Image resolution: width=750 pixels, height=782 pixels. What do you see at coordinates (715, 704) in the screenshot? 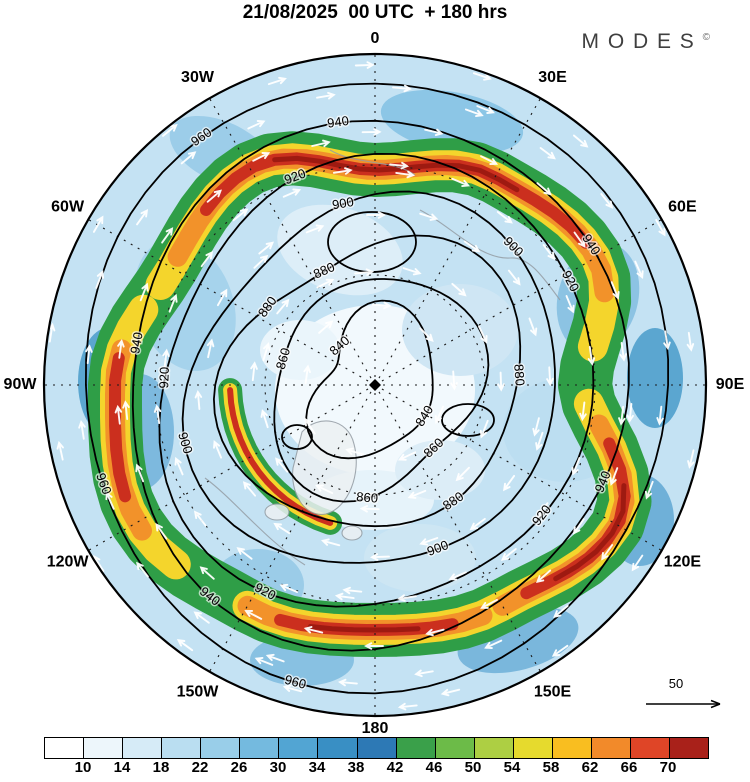
I see `reference-arrow-head` at bounding box center [715, 704].